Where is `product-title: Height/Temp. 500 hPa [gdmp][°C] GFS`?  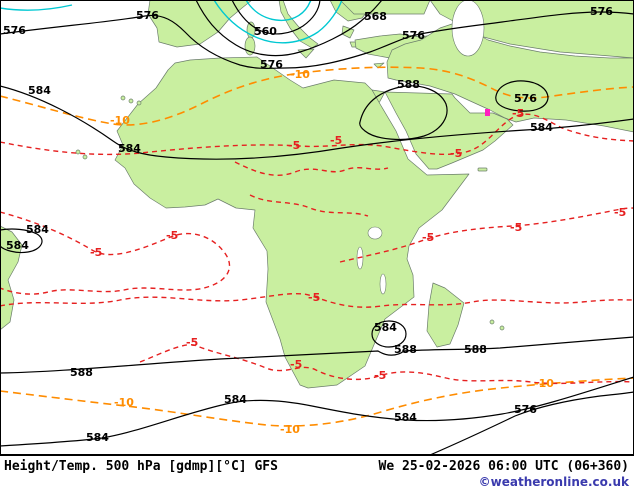
product-title: Height/Temp. 500 hPa [gdmp][°C] GFS is located at coordinates (141, 466).